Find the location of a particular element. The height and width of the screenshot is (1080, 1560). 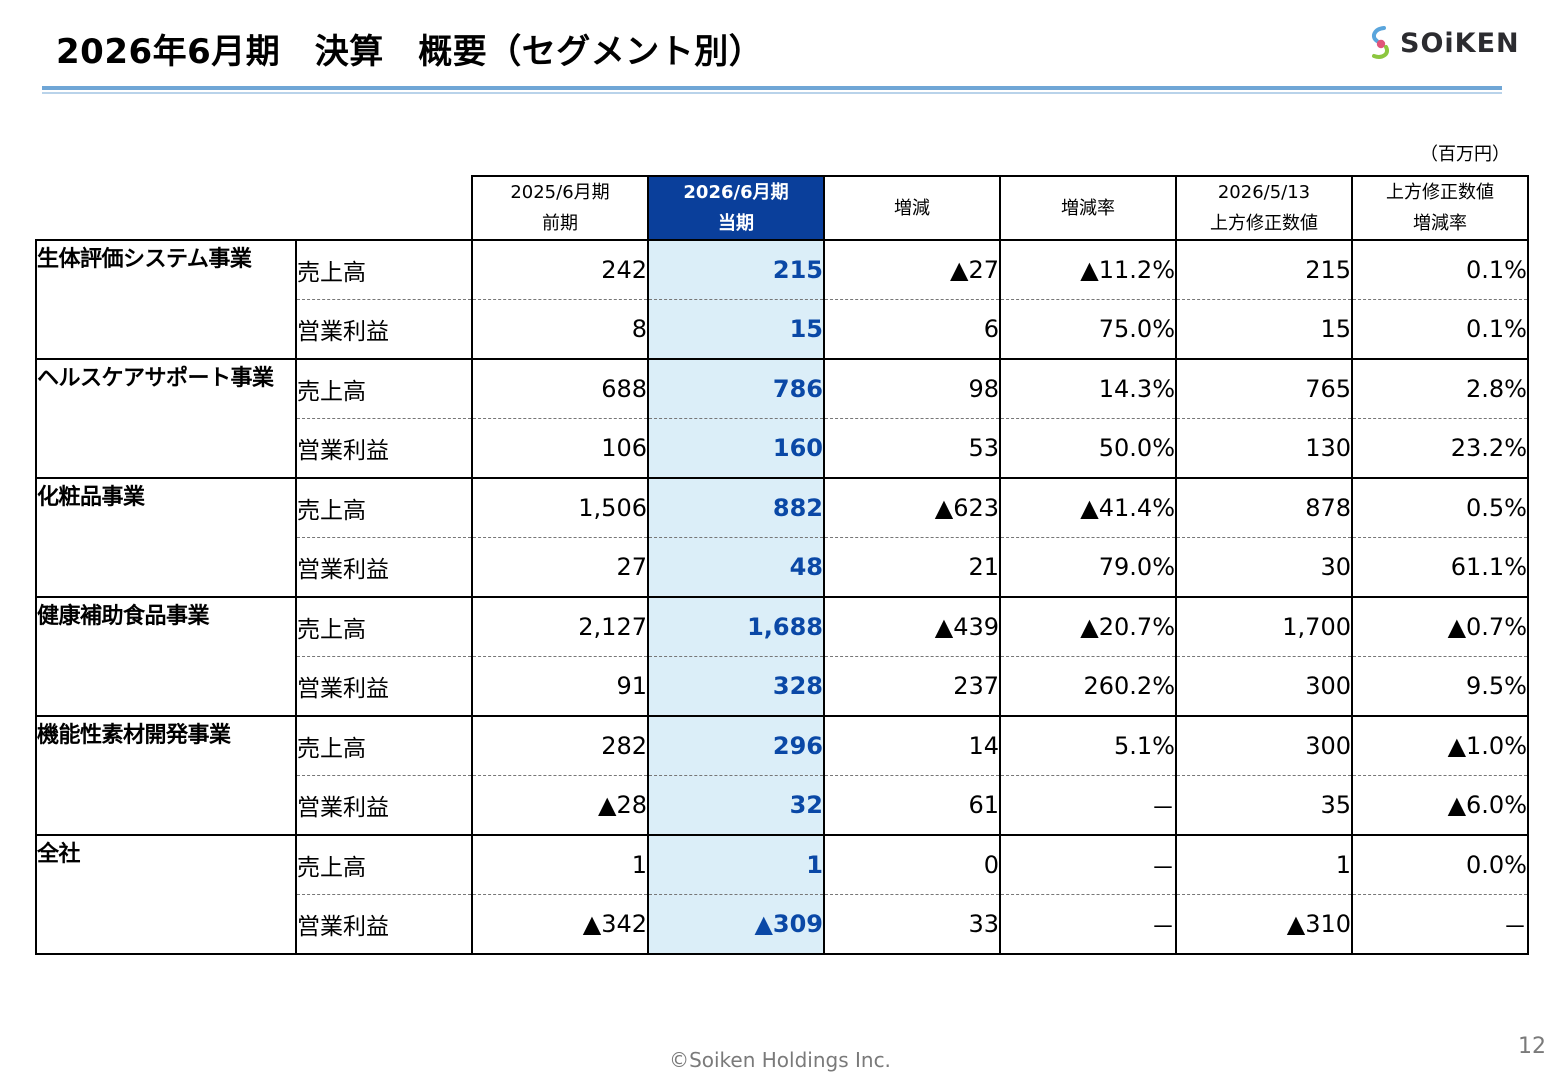

table-row: 生体評価システム事業 売上高 242 215 ▲27 ▲11.2% 215 0.1% is located at coordinates (782, 299).